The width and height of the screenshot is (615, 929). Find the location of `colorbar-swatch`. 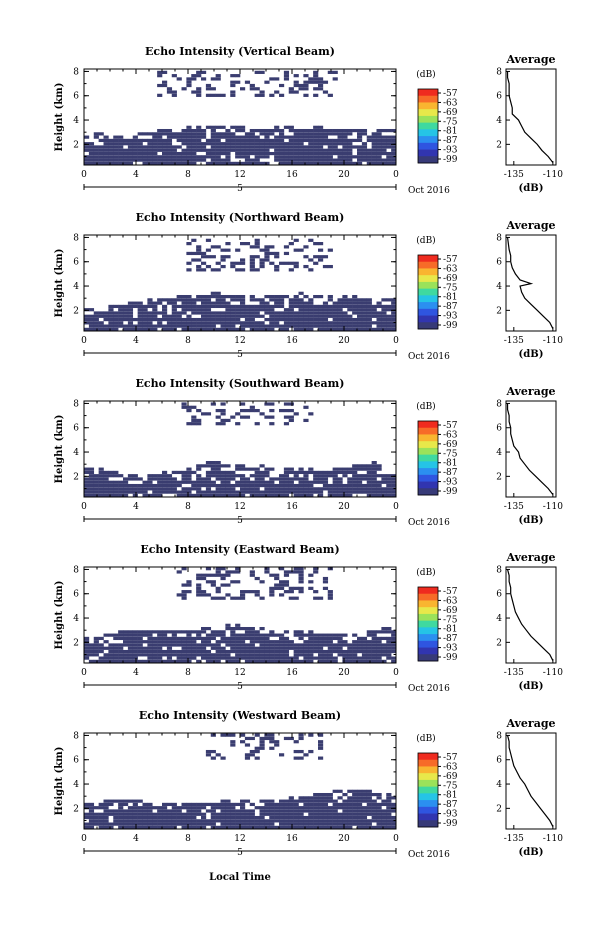

colorbar-swatch is located at coordinates (428, 285).